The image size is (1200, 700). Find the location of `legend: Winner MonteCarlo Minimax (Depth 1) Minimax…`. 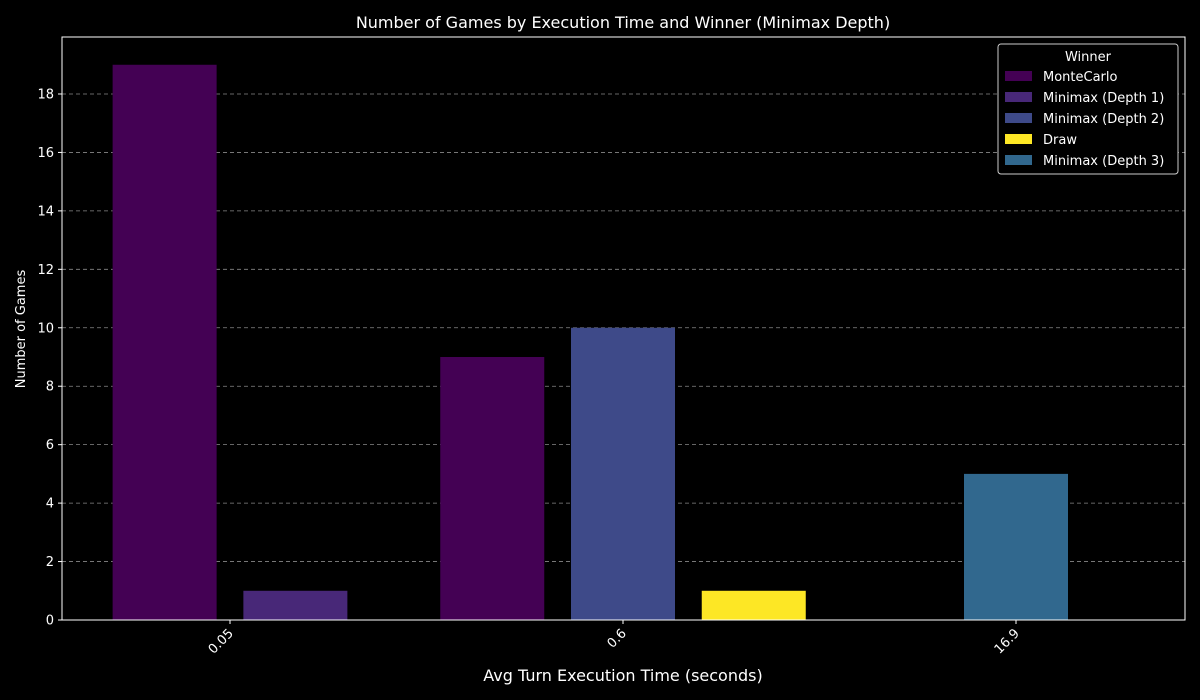

legend: Winner MonteCarlo Minimax (Depth 1) Minimax… is located at coordinates (1088, 109).